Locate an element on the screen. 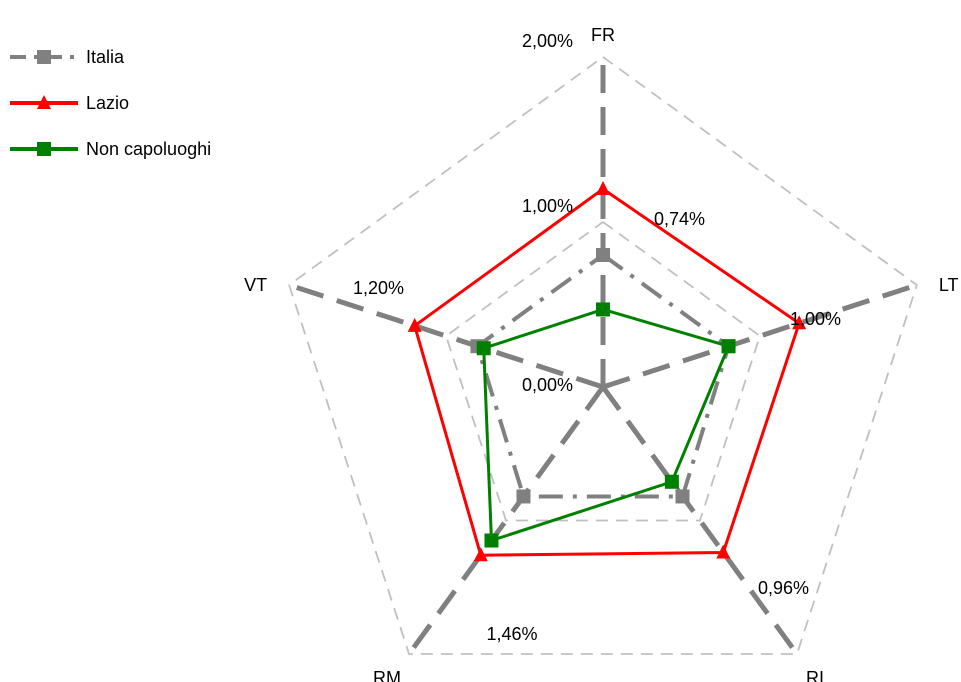 This screenshot has width=961, height=682. marker-2-VT is located at coordinates (483, 348).